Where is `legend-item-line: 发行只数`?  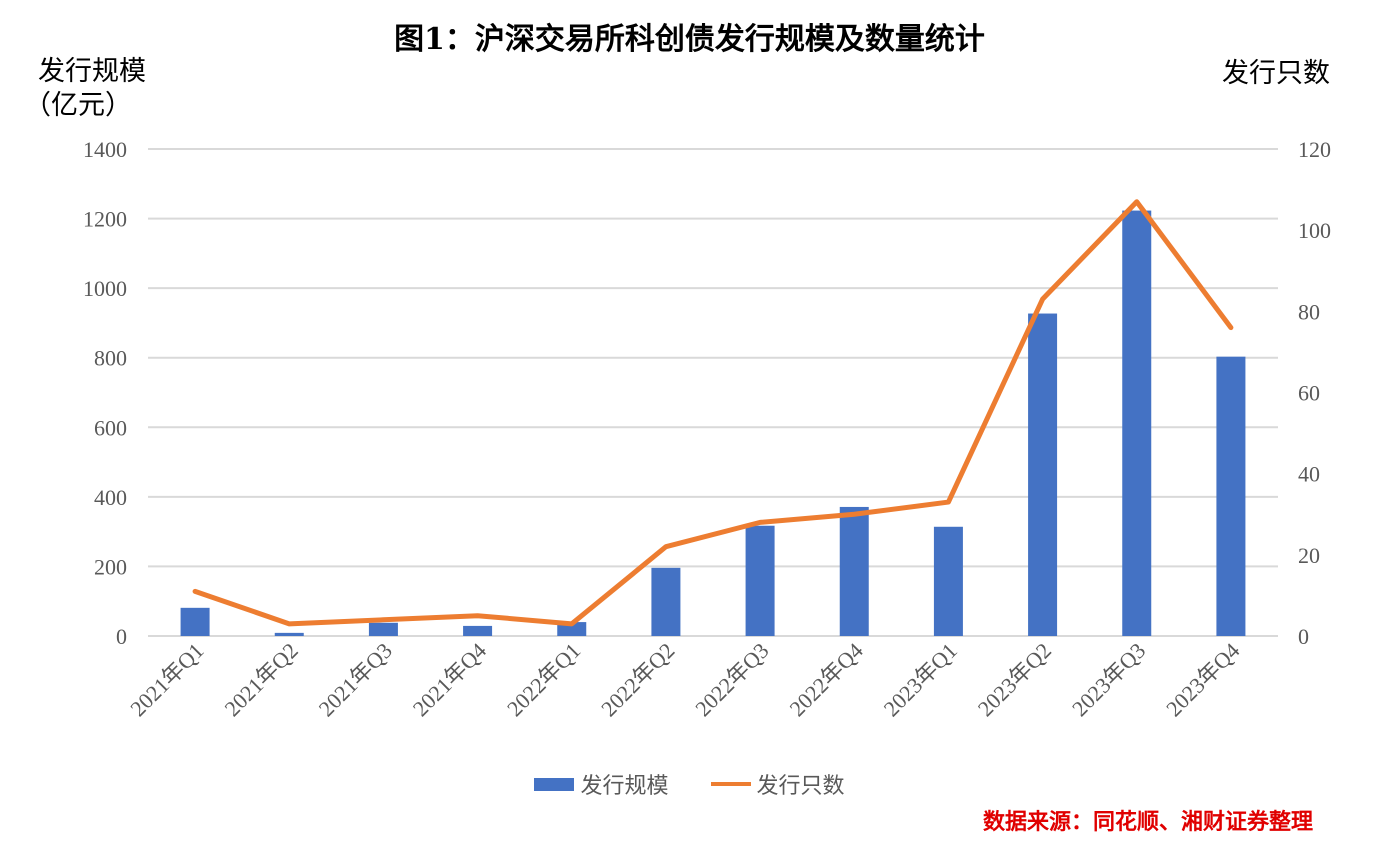
legend-item-line: 发行只数 is located at coordinates (777, 784).